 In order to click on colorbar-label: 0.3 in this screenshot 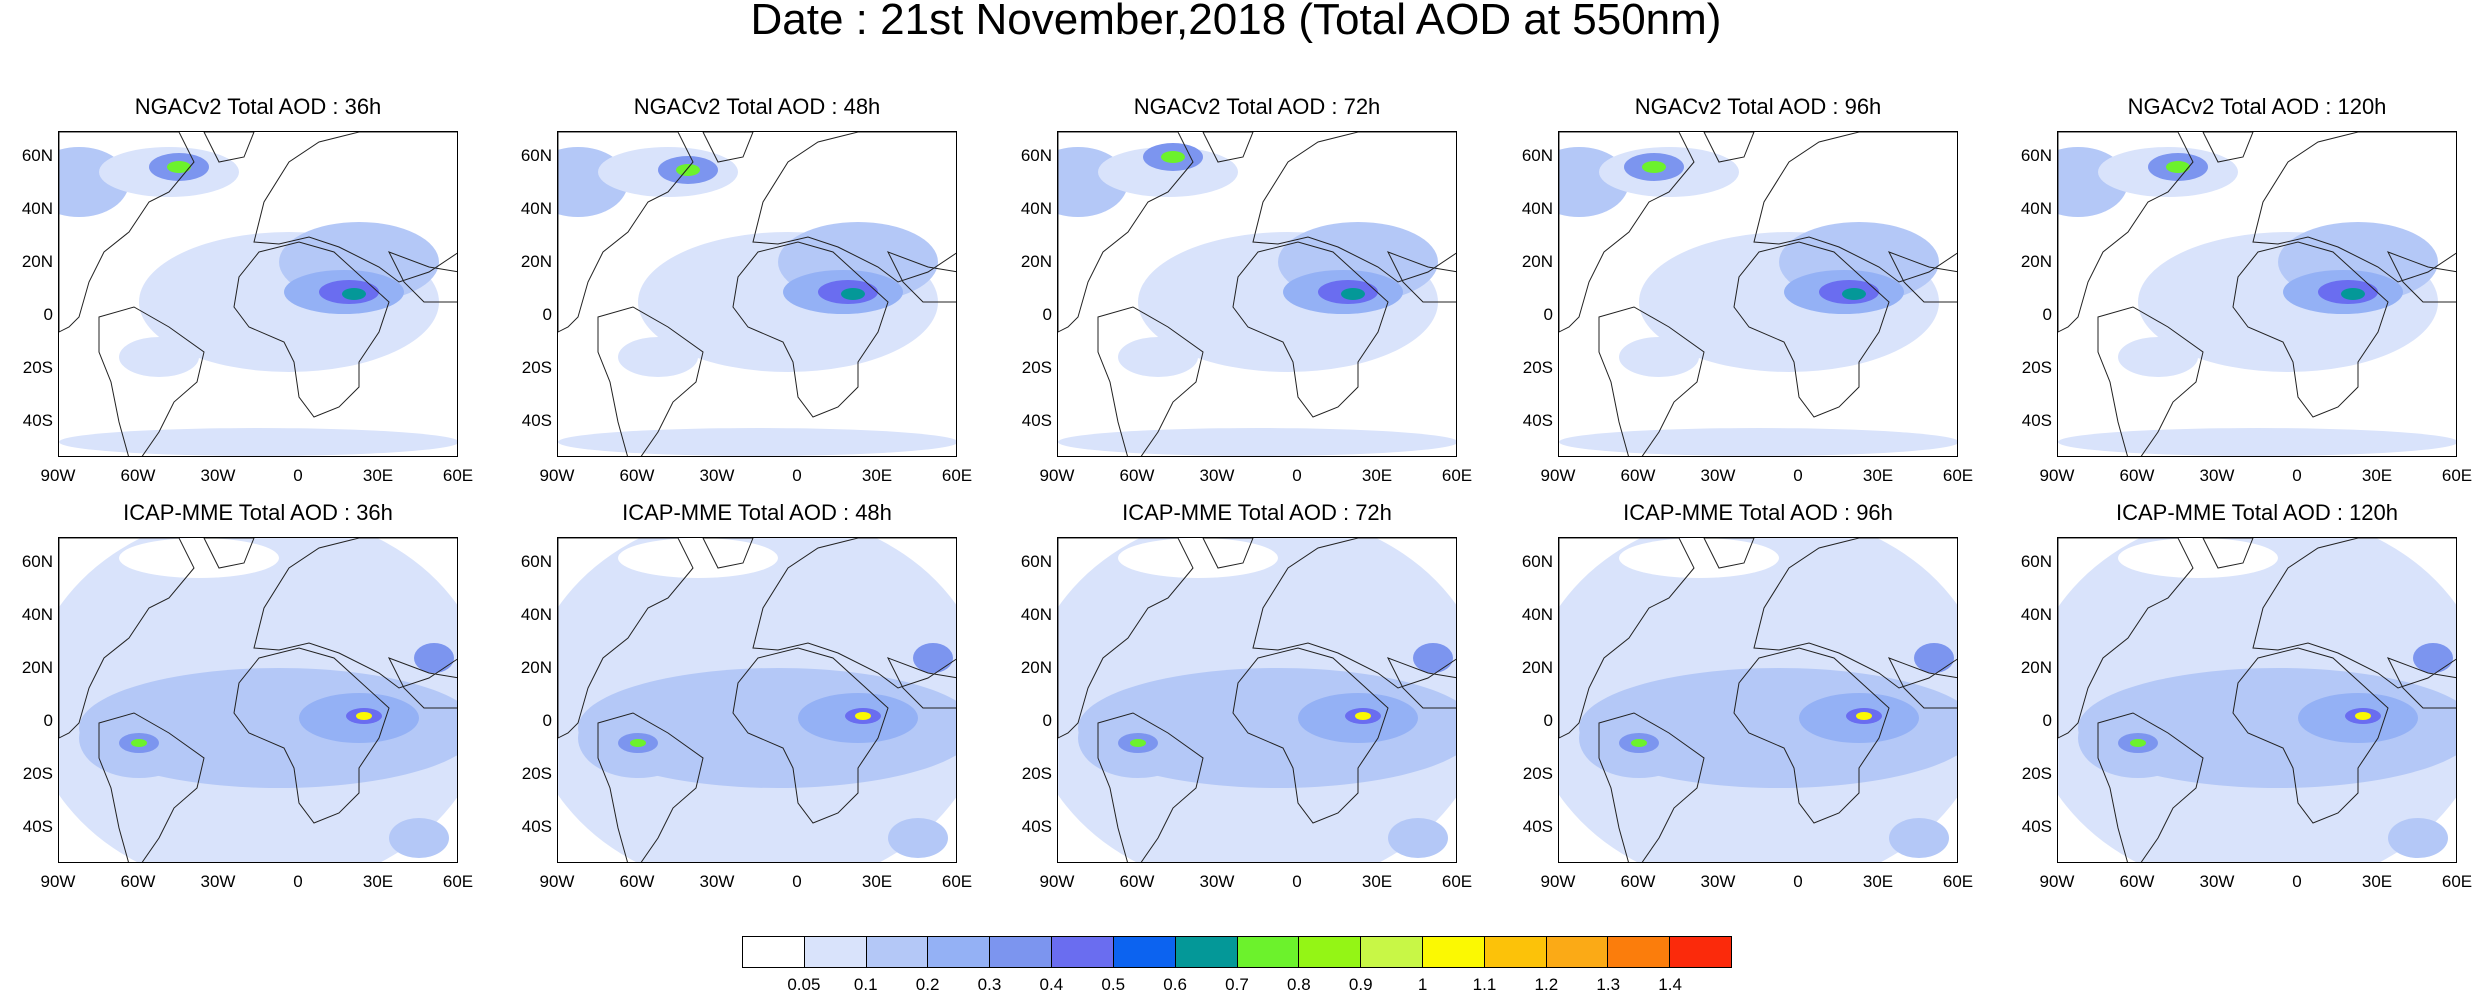, I will do `click(989, 984)`.